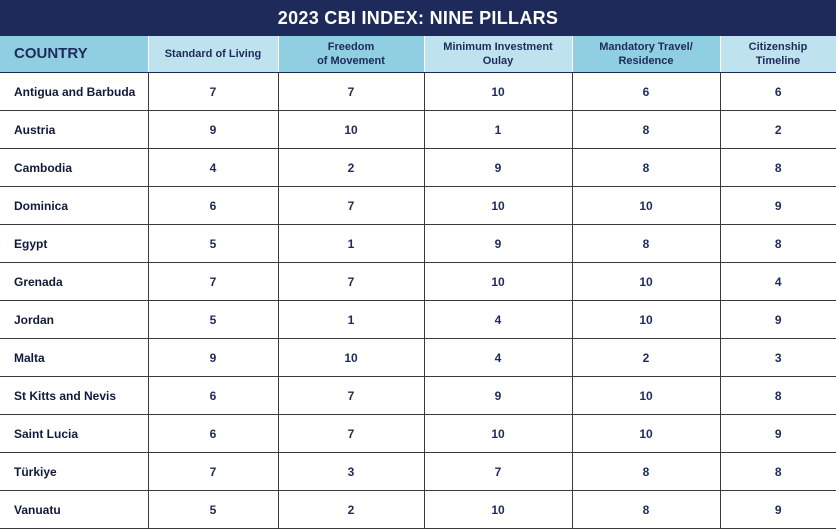 Image resolution: width=836 pixels, height=532 pixels. Describe the element at coordinates (74, 281) in the screenshot. I see `country-cell: Grenada` at that location.